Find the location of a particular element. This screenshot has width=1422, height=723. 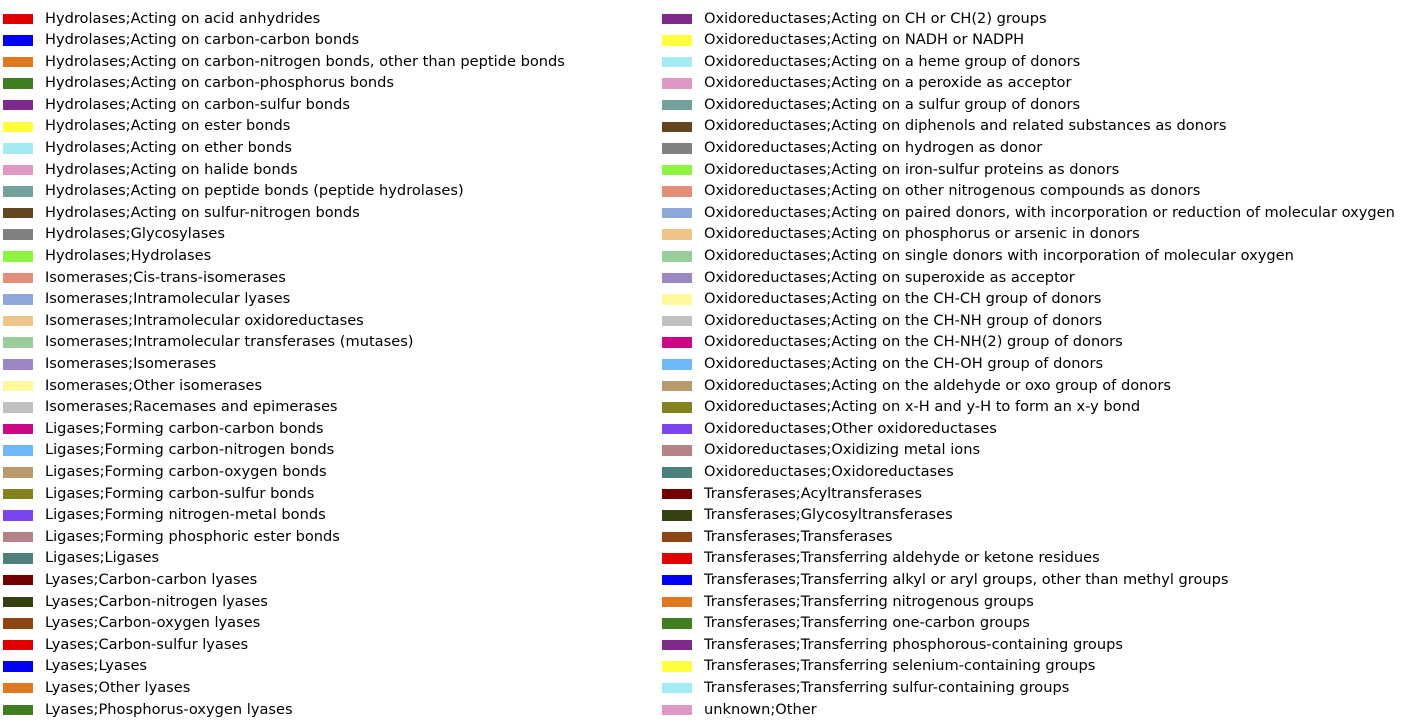

legend-label: Isomerases;Racemases and epimerases is located at coordinates (191, 407).